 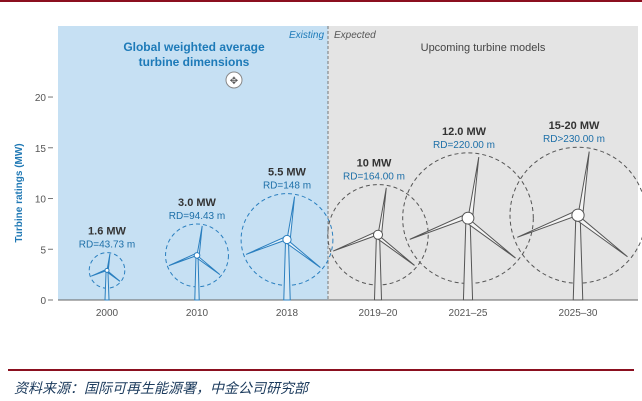 What do you see at coordinates (321, 370) in the screenshot?
I see `bottom-rule` at bounding box center [321, 370].